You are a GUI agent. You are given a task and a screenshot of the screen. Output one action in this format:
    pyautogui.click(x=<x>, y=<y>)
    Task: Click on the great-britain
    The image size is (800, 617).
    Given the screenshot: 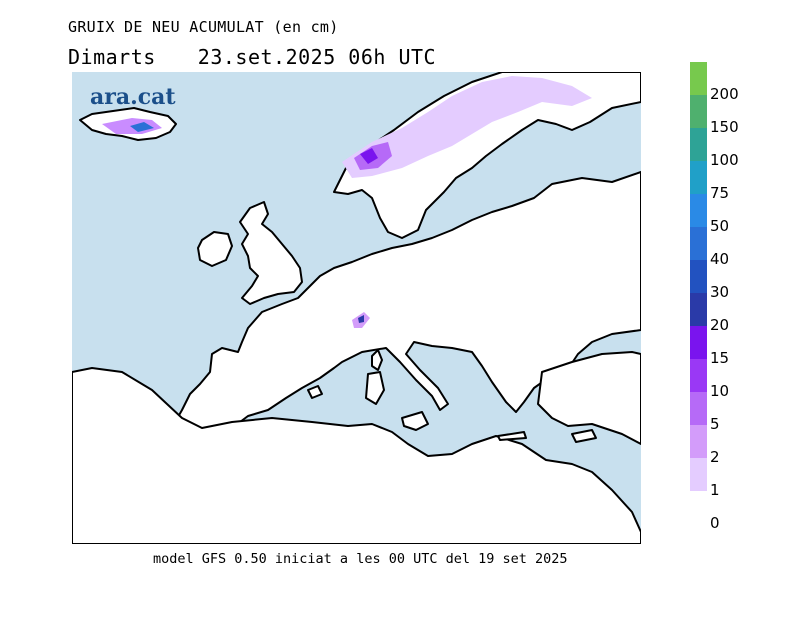 What is the action you would take?
    pyautogui.click(x=271, y=253)
    